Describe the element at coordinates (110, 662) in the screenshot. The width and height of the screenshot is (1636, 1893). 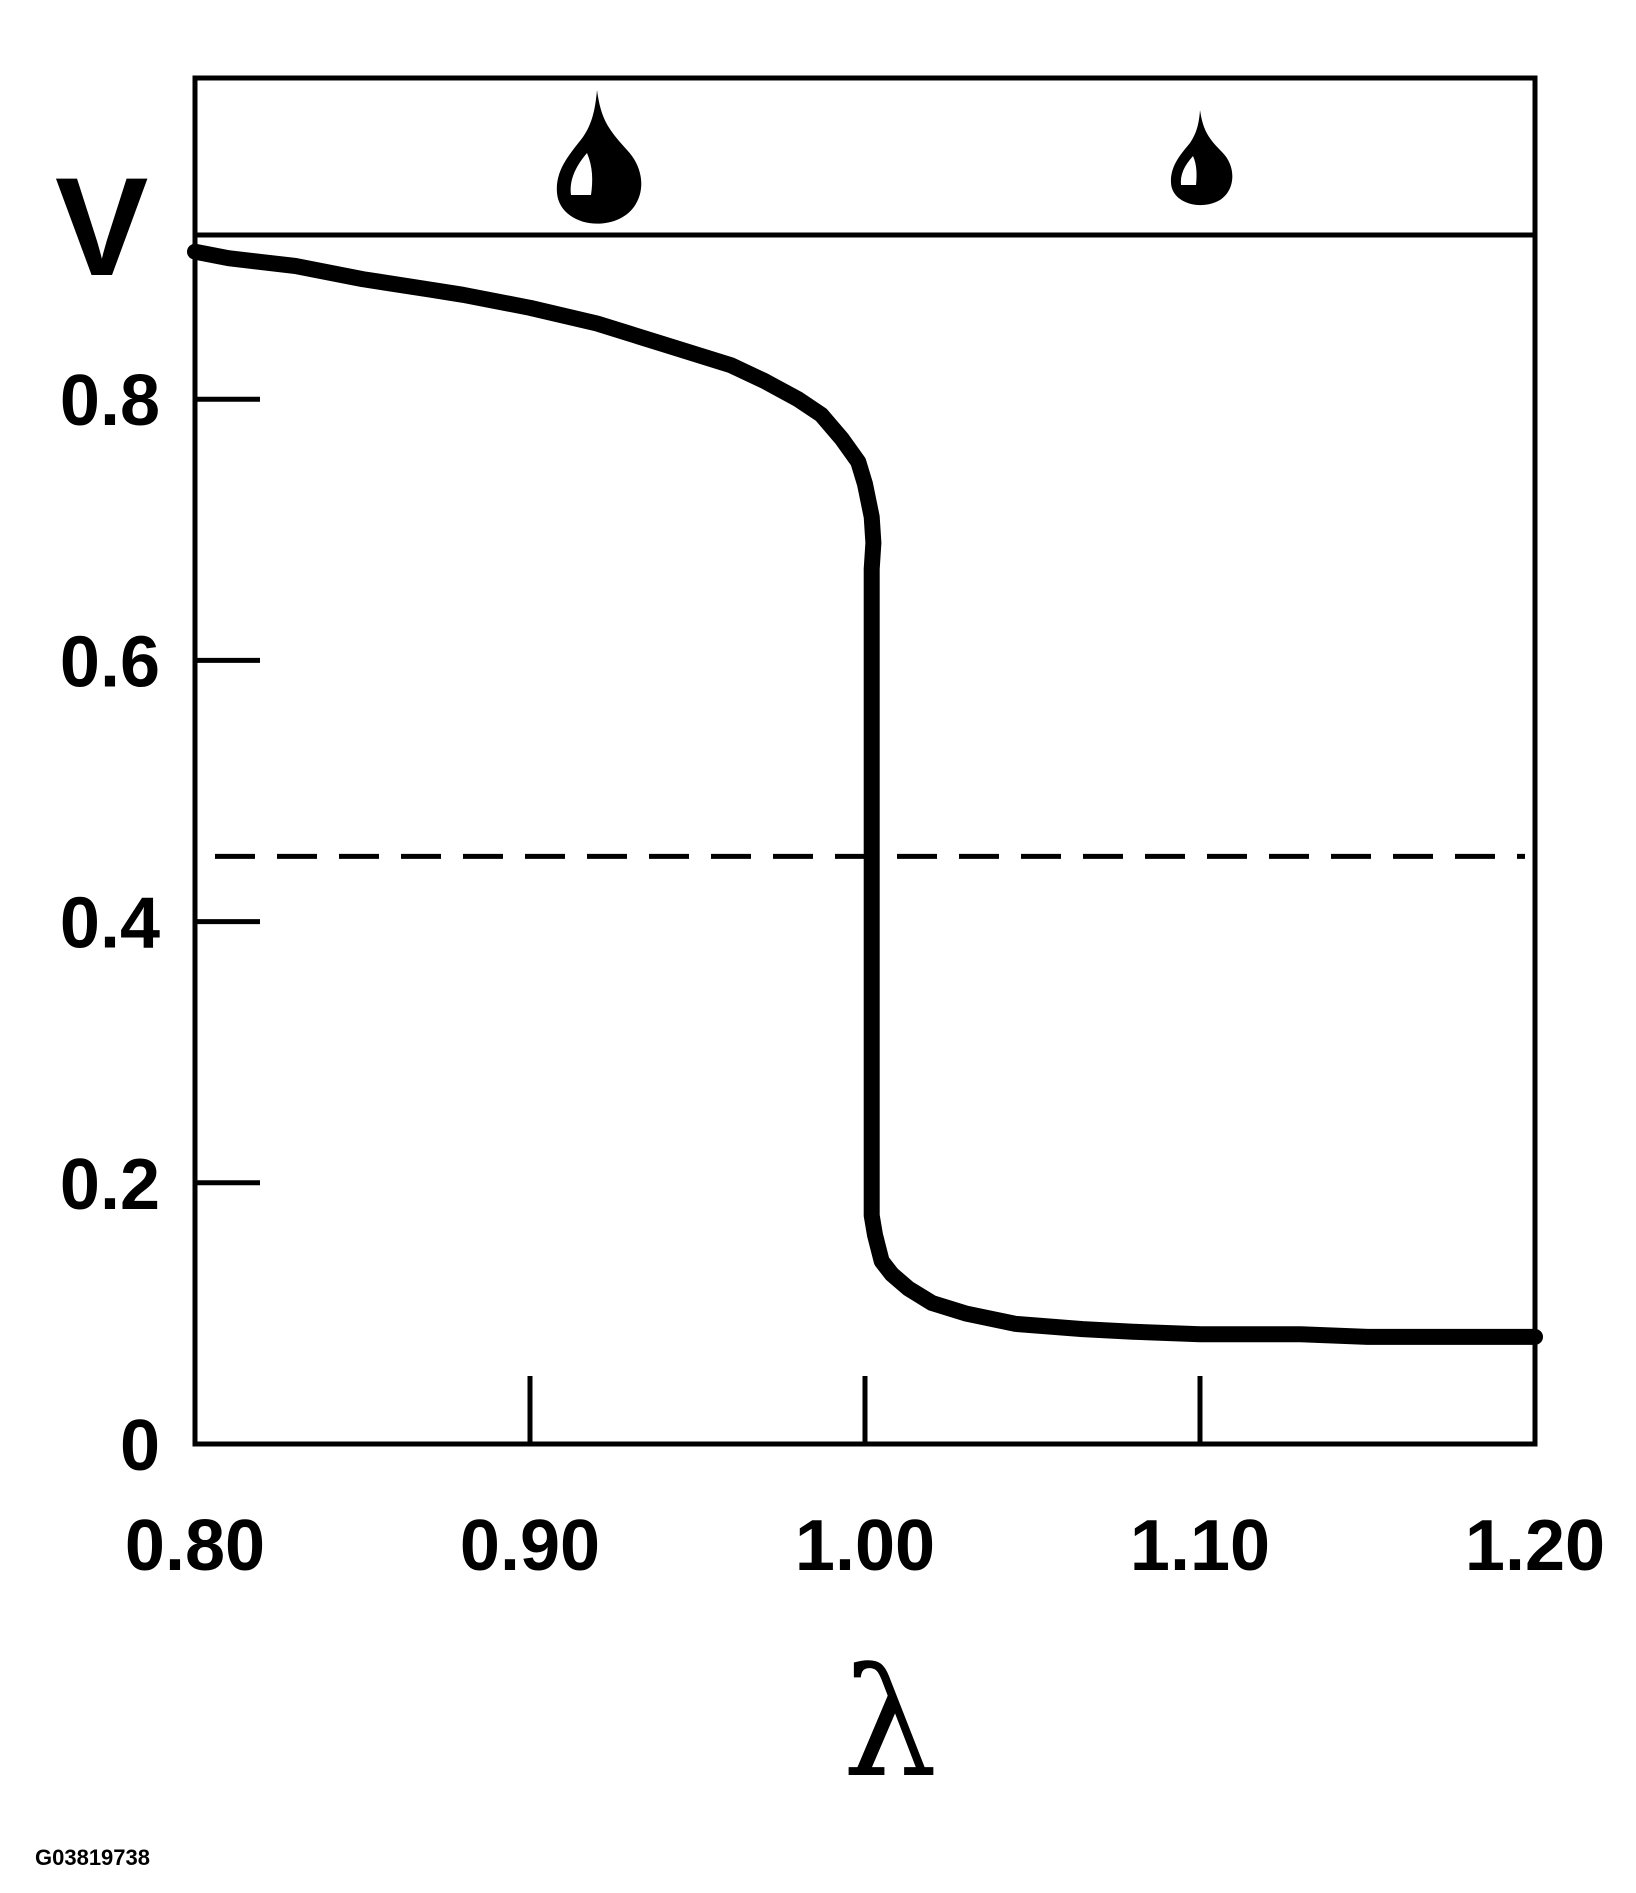
I see `y-tick-label: 0.6` at that location.